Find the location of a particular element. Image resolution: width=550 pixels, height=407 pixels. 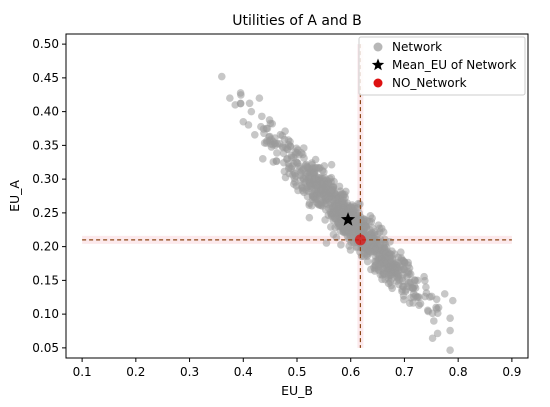

x-axis-ticks: 0.1 0.2 0.3 0.4 0.5 0.6 0.7 0.8 0.9 is located at coordinates (297, 368).